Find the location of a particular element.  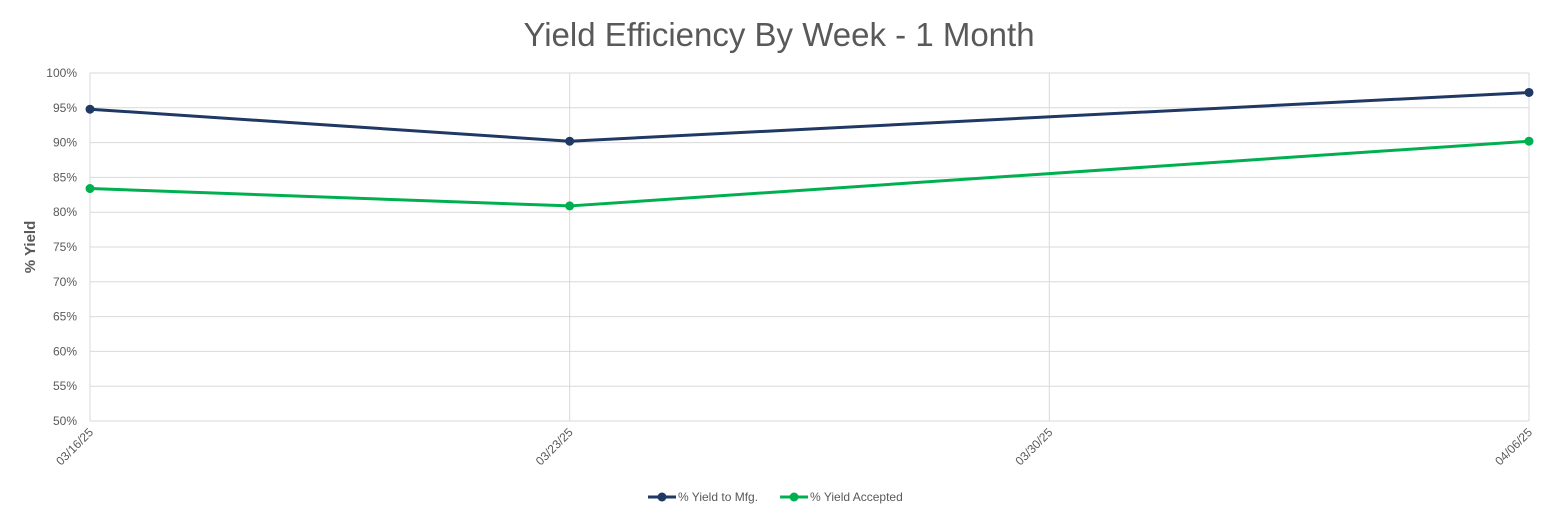

x-tick-label: 03/23/25 is located at coordinates (554, 446).